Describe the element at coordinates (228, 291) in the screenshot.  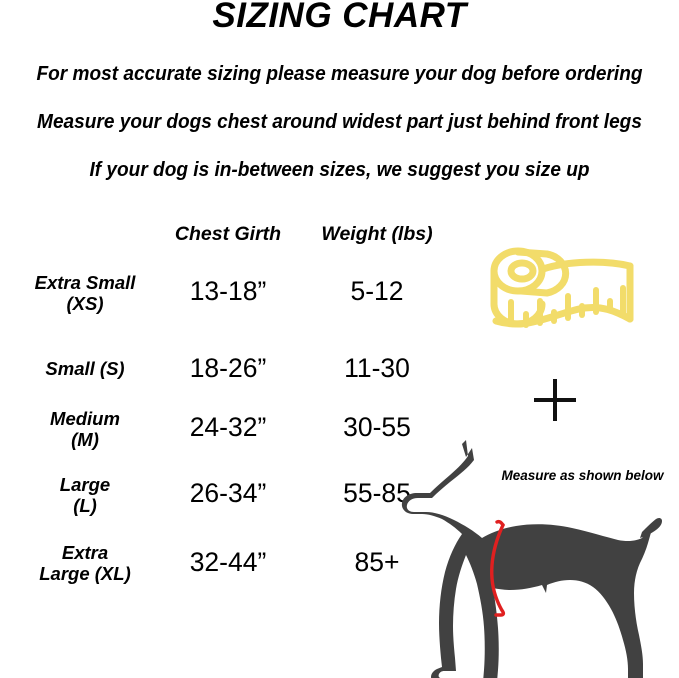
I see `cell-girth-extra-small: 13-18”` at that location.